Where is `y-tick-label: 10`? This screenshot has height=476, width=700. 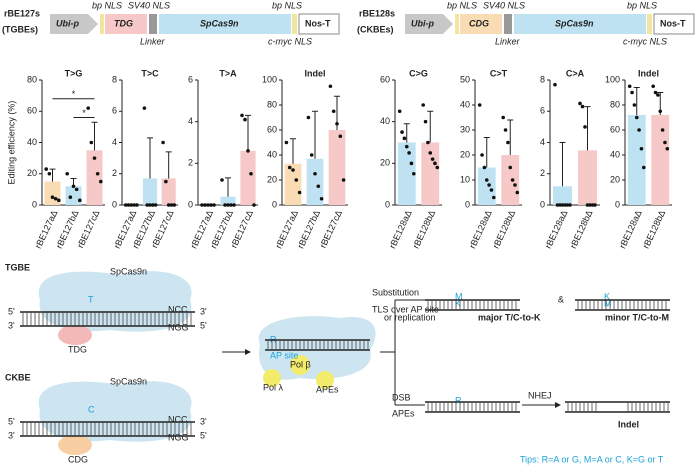
y-tick-label: 10 is located at coordinates (465, 179).